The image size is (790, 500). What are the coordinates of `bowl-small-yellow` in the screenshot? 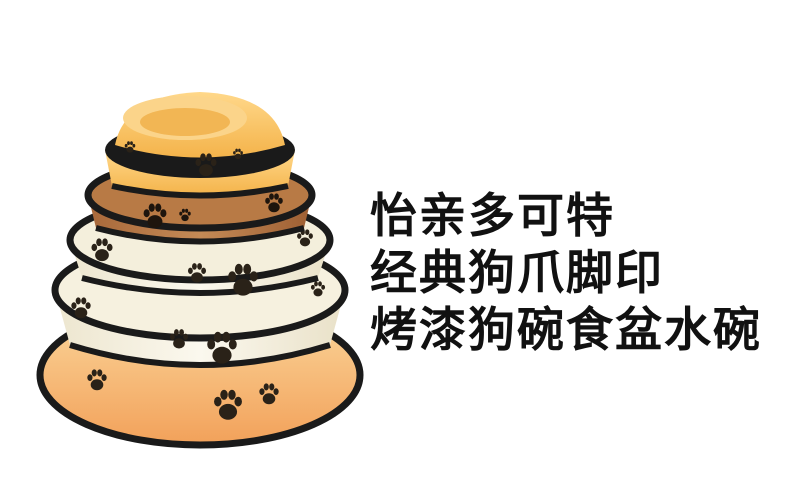 It's located at (200, 145).